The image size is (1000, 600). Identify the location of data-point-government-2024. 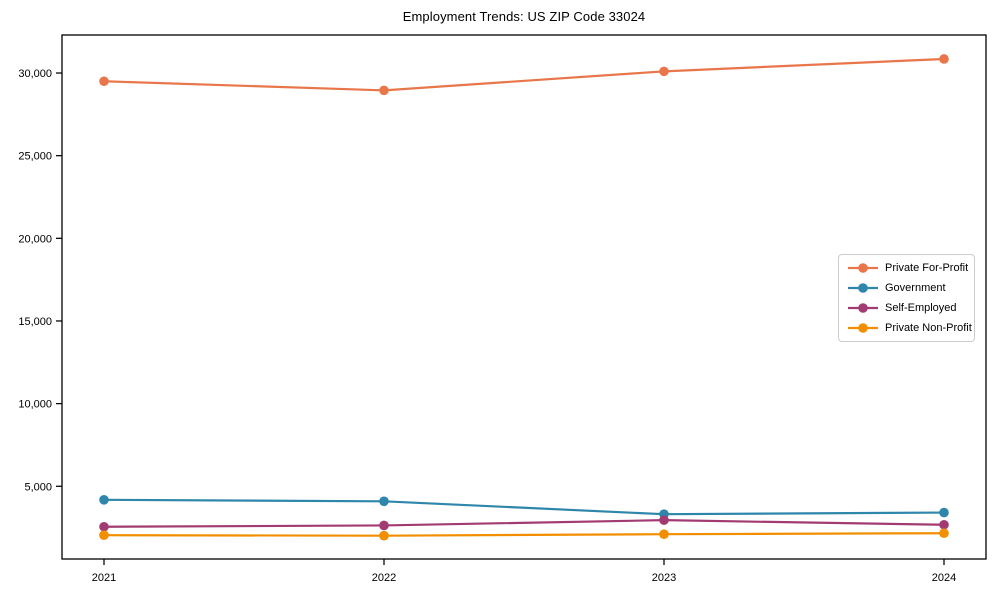
(944, 512).